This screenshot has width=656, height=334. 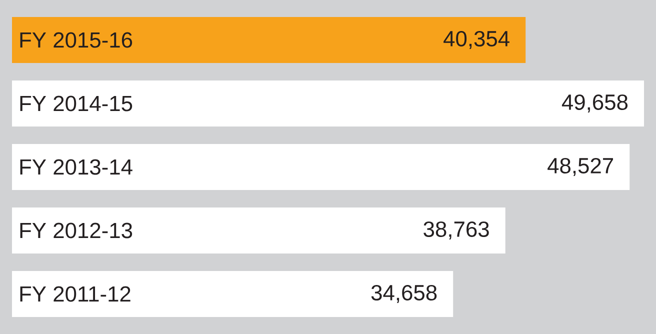 What do you see at coordinates (76, 167) in the screenshot?
I see `y-tick-label: FY 2013-14` at bounding box center [76, 167].